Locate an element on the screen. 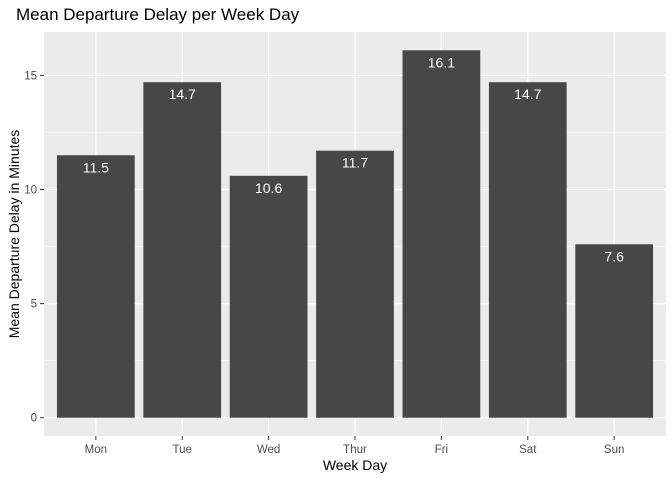  bar-sun is located at coordinates (614, 331).